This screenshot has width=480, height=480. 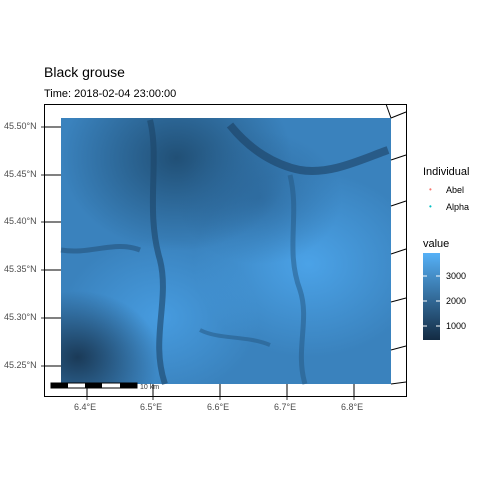 I want to click on x-tick-label: 6.8°E, so click(x=352, y=407).